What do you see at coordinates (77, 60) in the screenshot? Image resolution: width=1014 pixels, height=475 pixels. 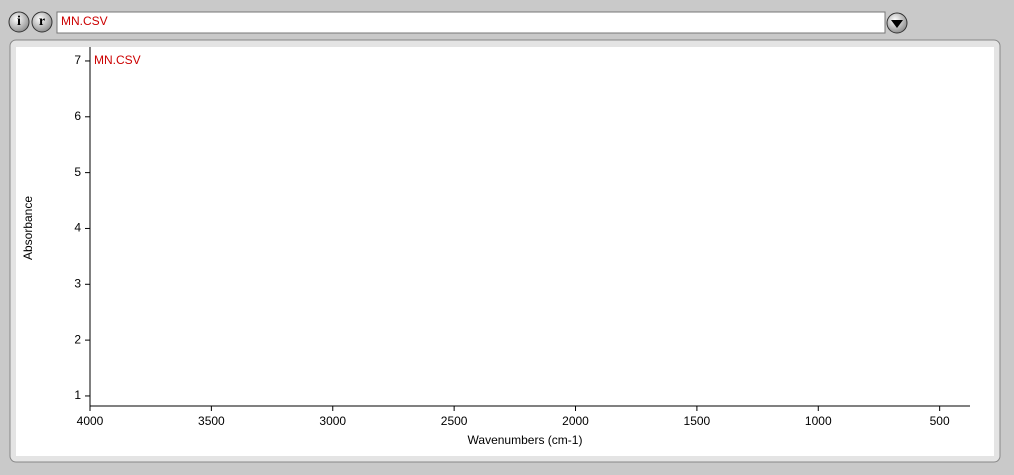 I see `y-tick-label: 7` at bounding box center [77, 60].